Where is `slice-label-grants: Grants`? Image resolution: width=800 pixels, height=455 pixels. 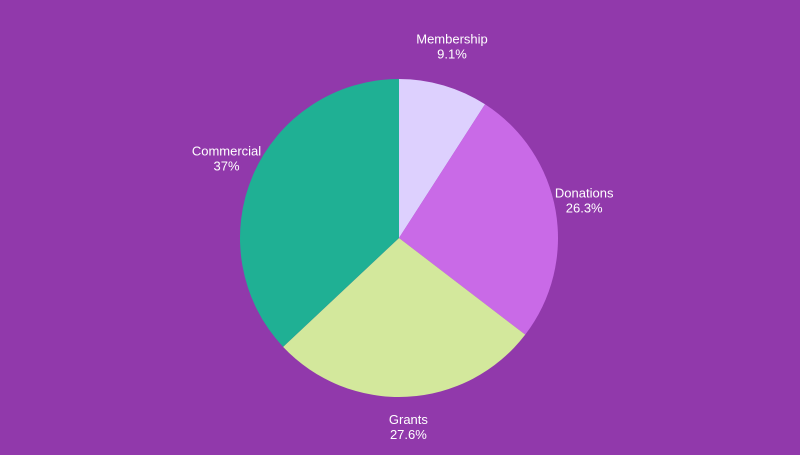
slice-label-grants: Grants is located at coordinates (409, 419).